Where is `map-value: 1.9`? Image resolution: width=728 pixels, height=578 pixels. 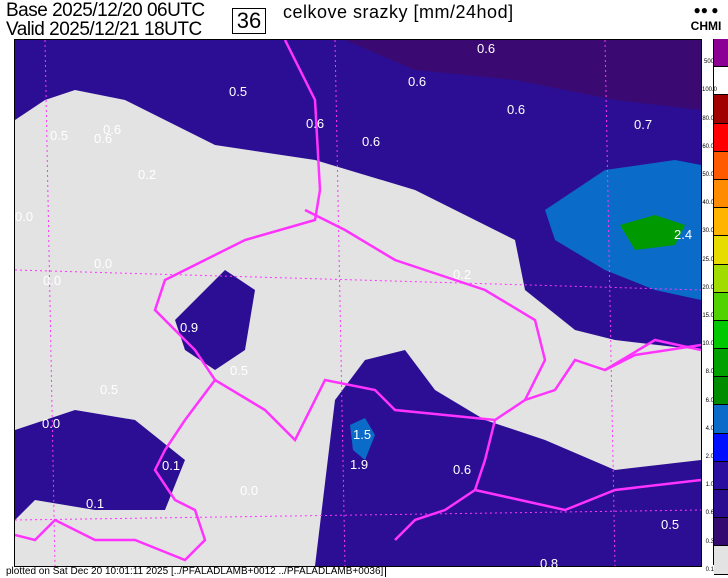 map-value: 1.9 is located at coordinates (359, 464).